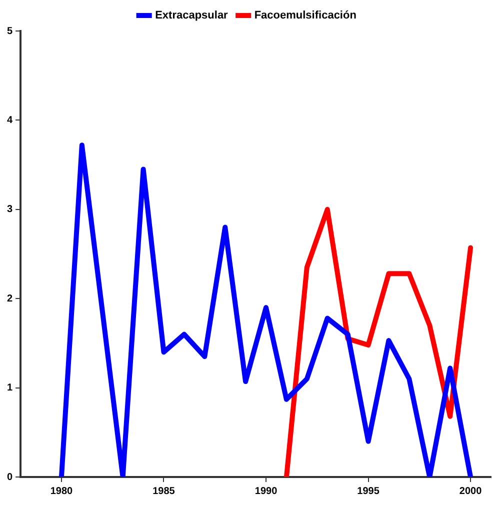  Describe the element at coordinates (10, 31) in the screenshot. I see `y-tick-label: 5` at that location.